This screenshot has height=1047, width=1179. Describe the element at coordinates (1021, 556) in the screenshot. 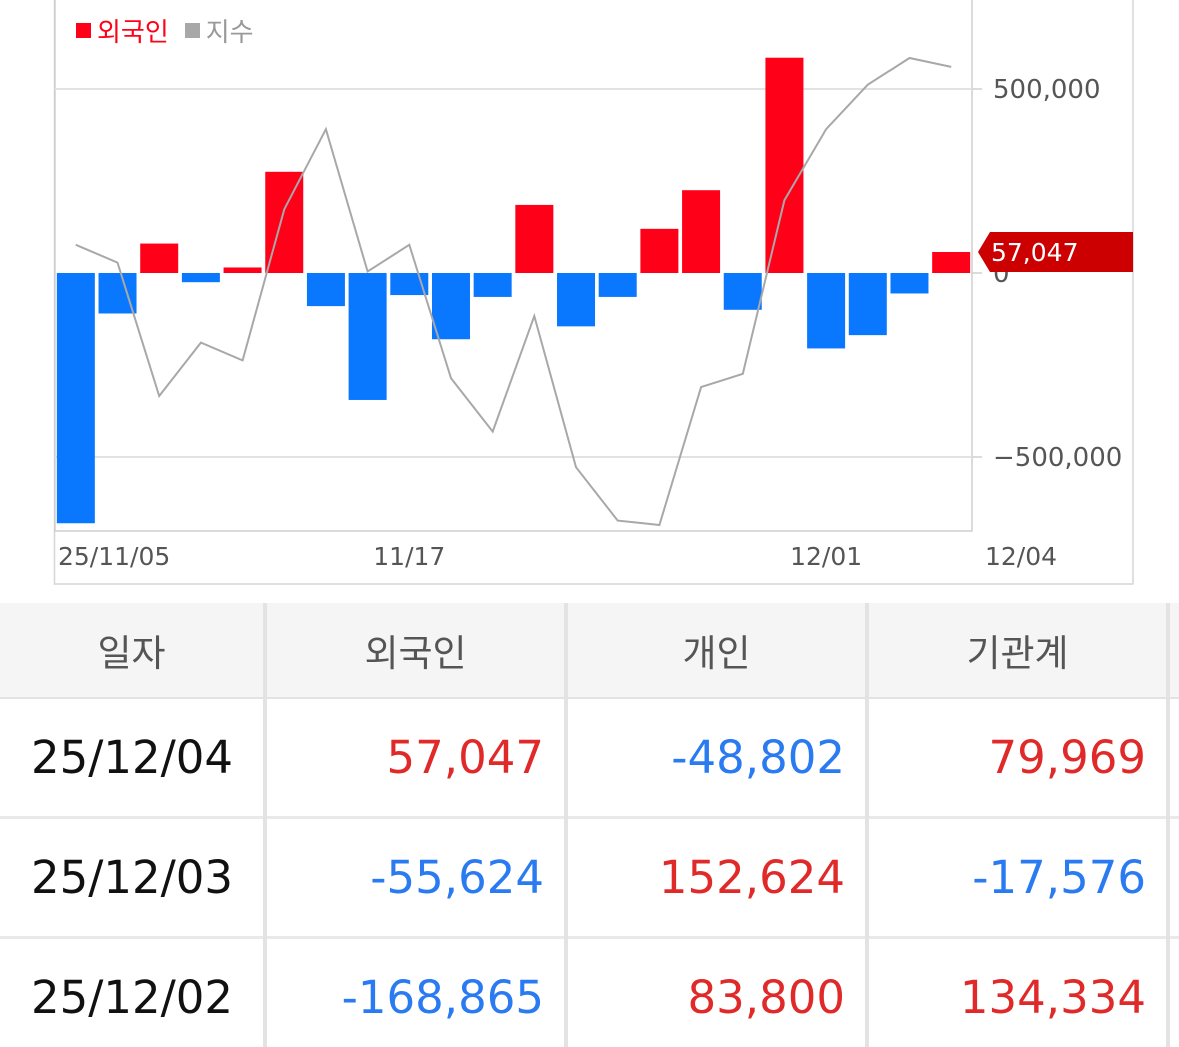

I see `x-tick-label: 12/04` at that location.